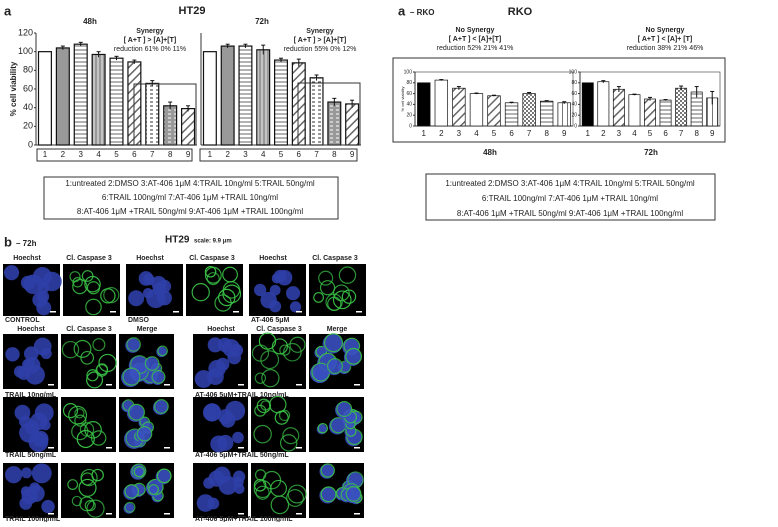 The image size is (778, 527). What do you see at coordinates (402, 10) in the screenshot?
I see `panel-label: a` at bounding box center [402, 10].